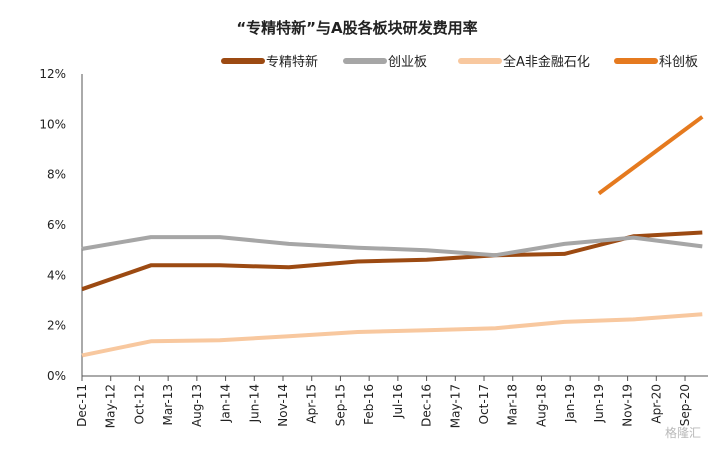  What do you see at coordinates (56, 225) in the screenshot?
I see `y-tick-label: 6%` at bounding box center [56, 225].